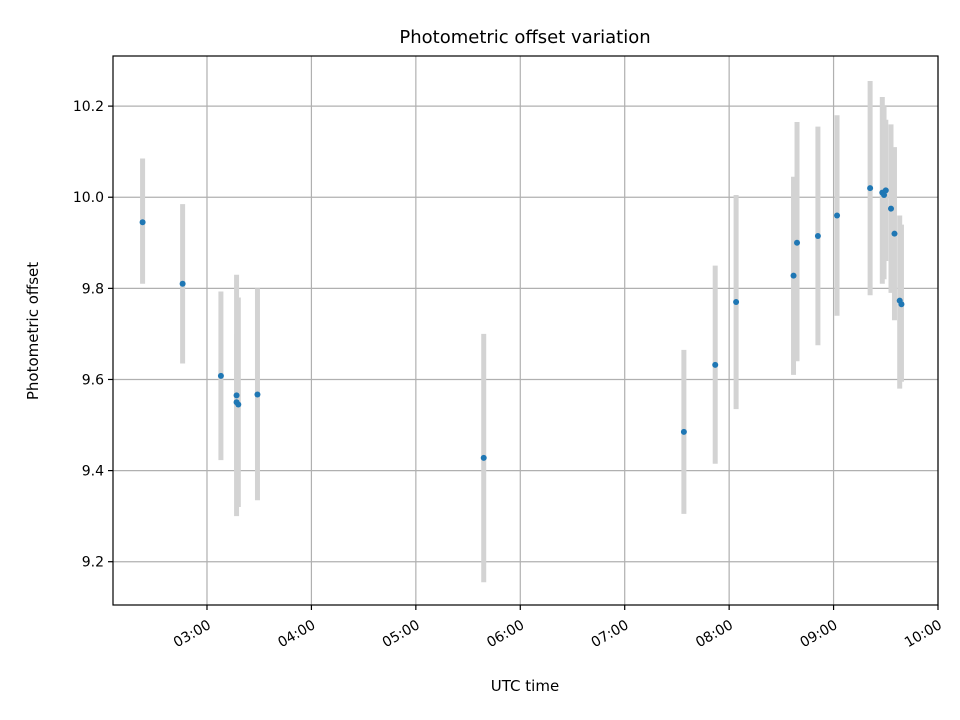 The height and width of the screenshot is (720, 960). I want to click on y-tick-label: 9.8, so click(93, 289).